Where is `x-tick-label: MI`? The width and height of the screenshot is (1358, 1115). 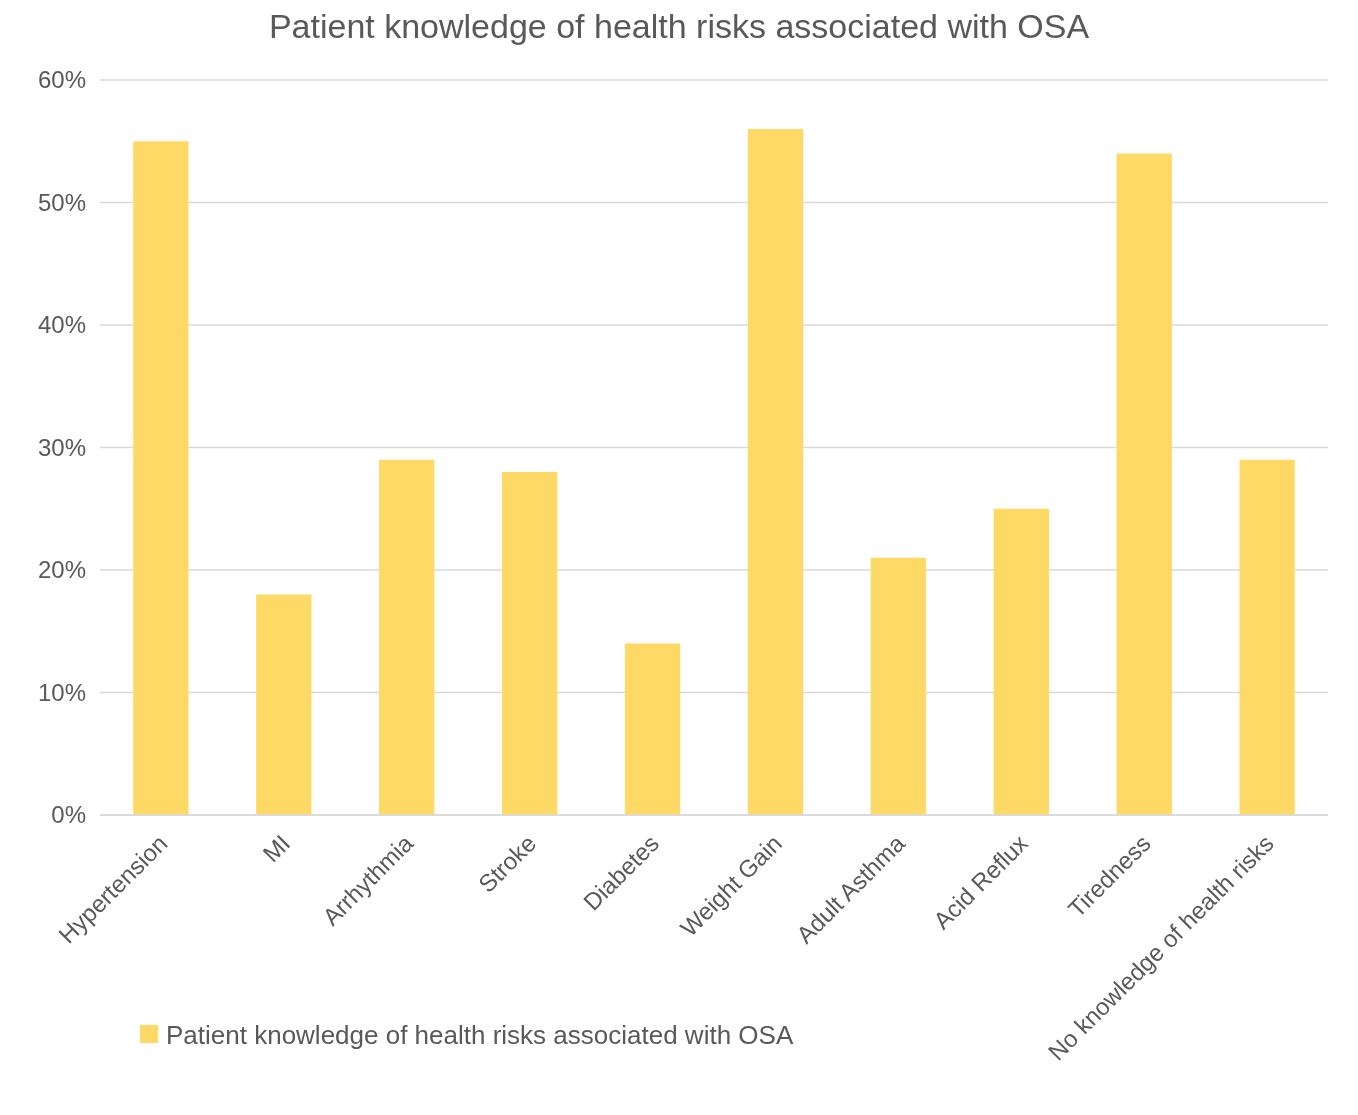 x-tick-label: MI is located at coordinates (276, 848).